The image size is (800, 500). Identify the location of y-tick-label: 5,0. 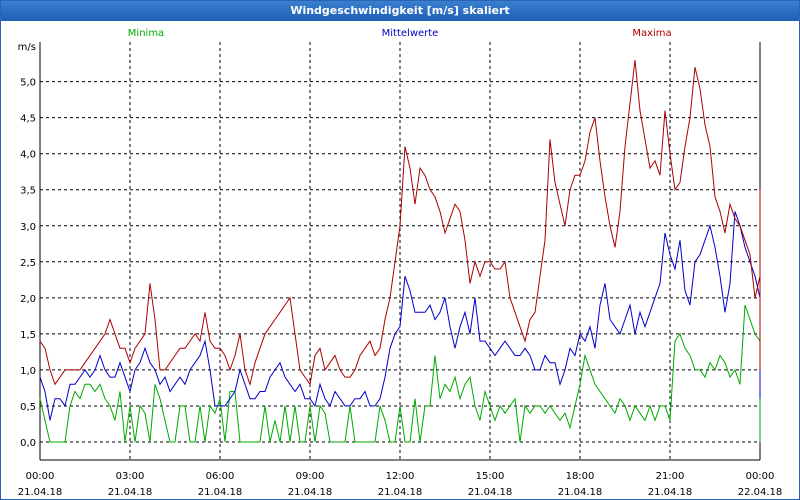
(28, 83).